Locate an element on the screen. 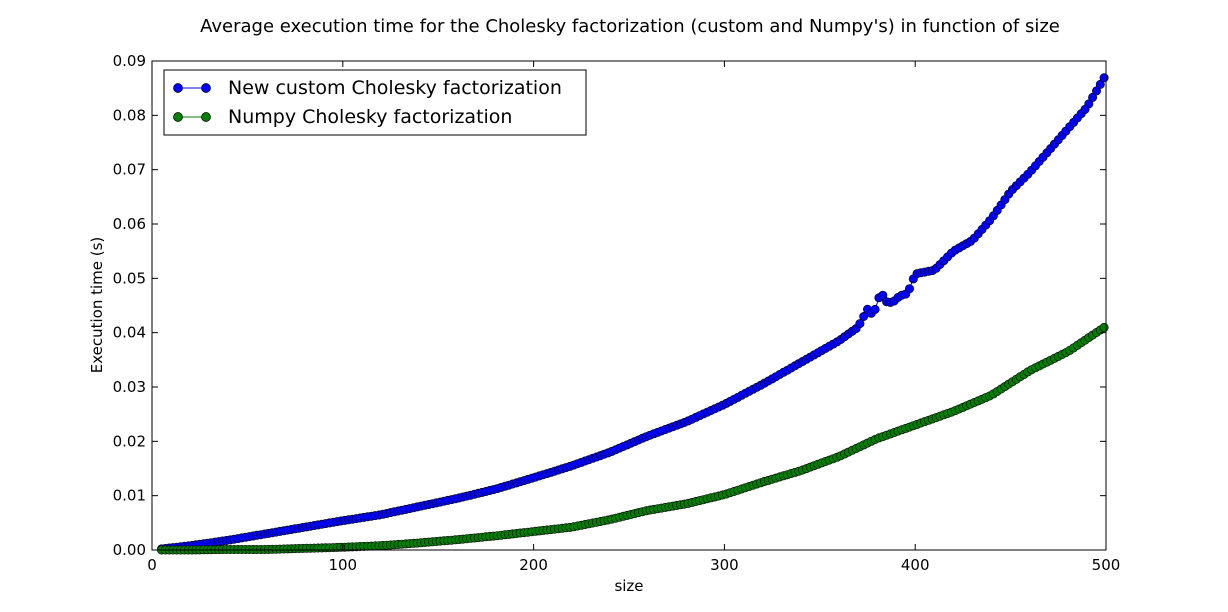  x-tick-label: 500 is located at coordinates (1106, 565).